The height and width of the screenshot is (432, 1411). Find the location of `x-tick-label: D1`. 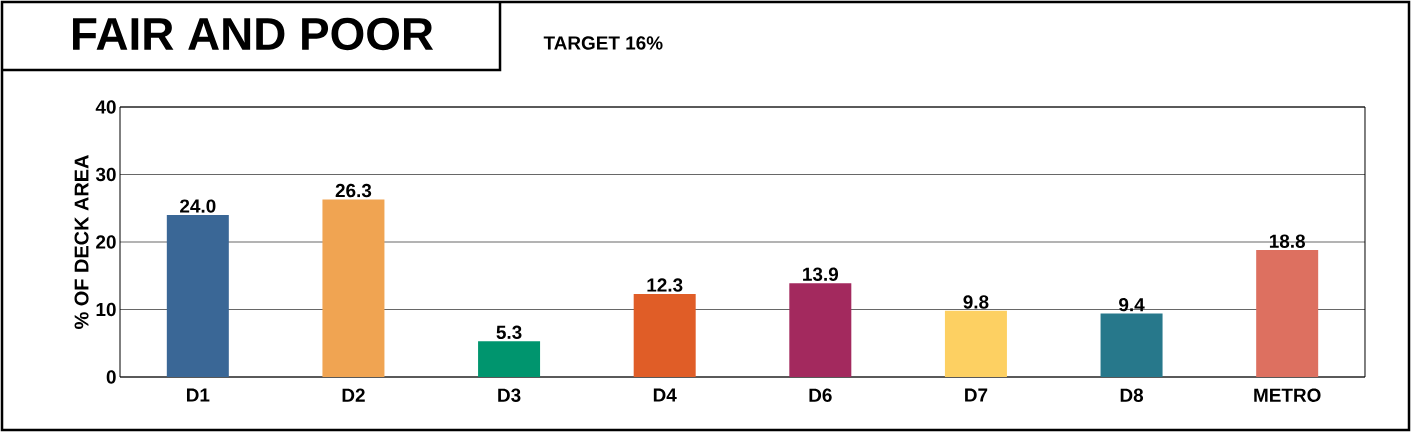

x-tick-label: D1 is located at coordinates (198, 395).